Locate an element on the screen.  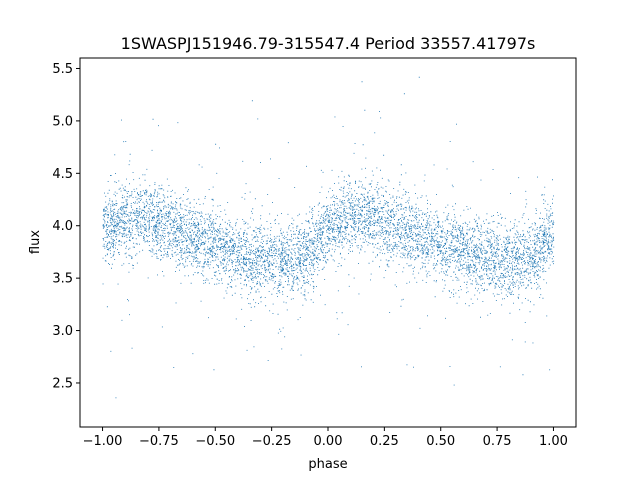
y-tick-label: 3.5 is located at coordinates (62, 279).